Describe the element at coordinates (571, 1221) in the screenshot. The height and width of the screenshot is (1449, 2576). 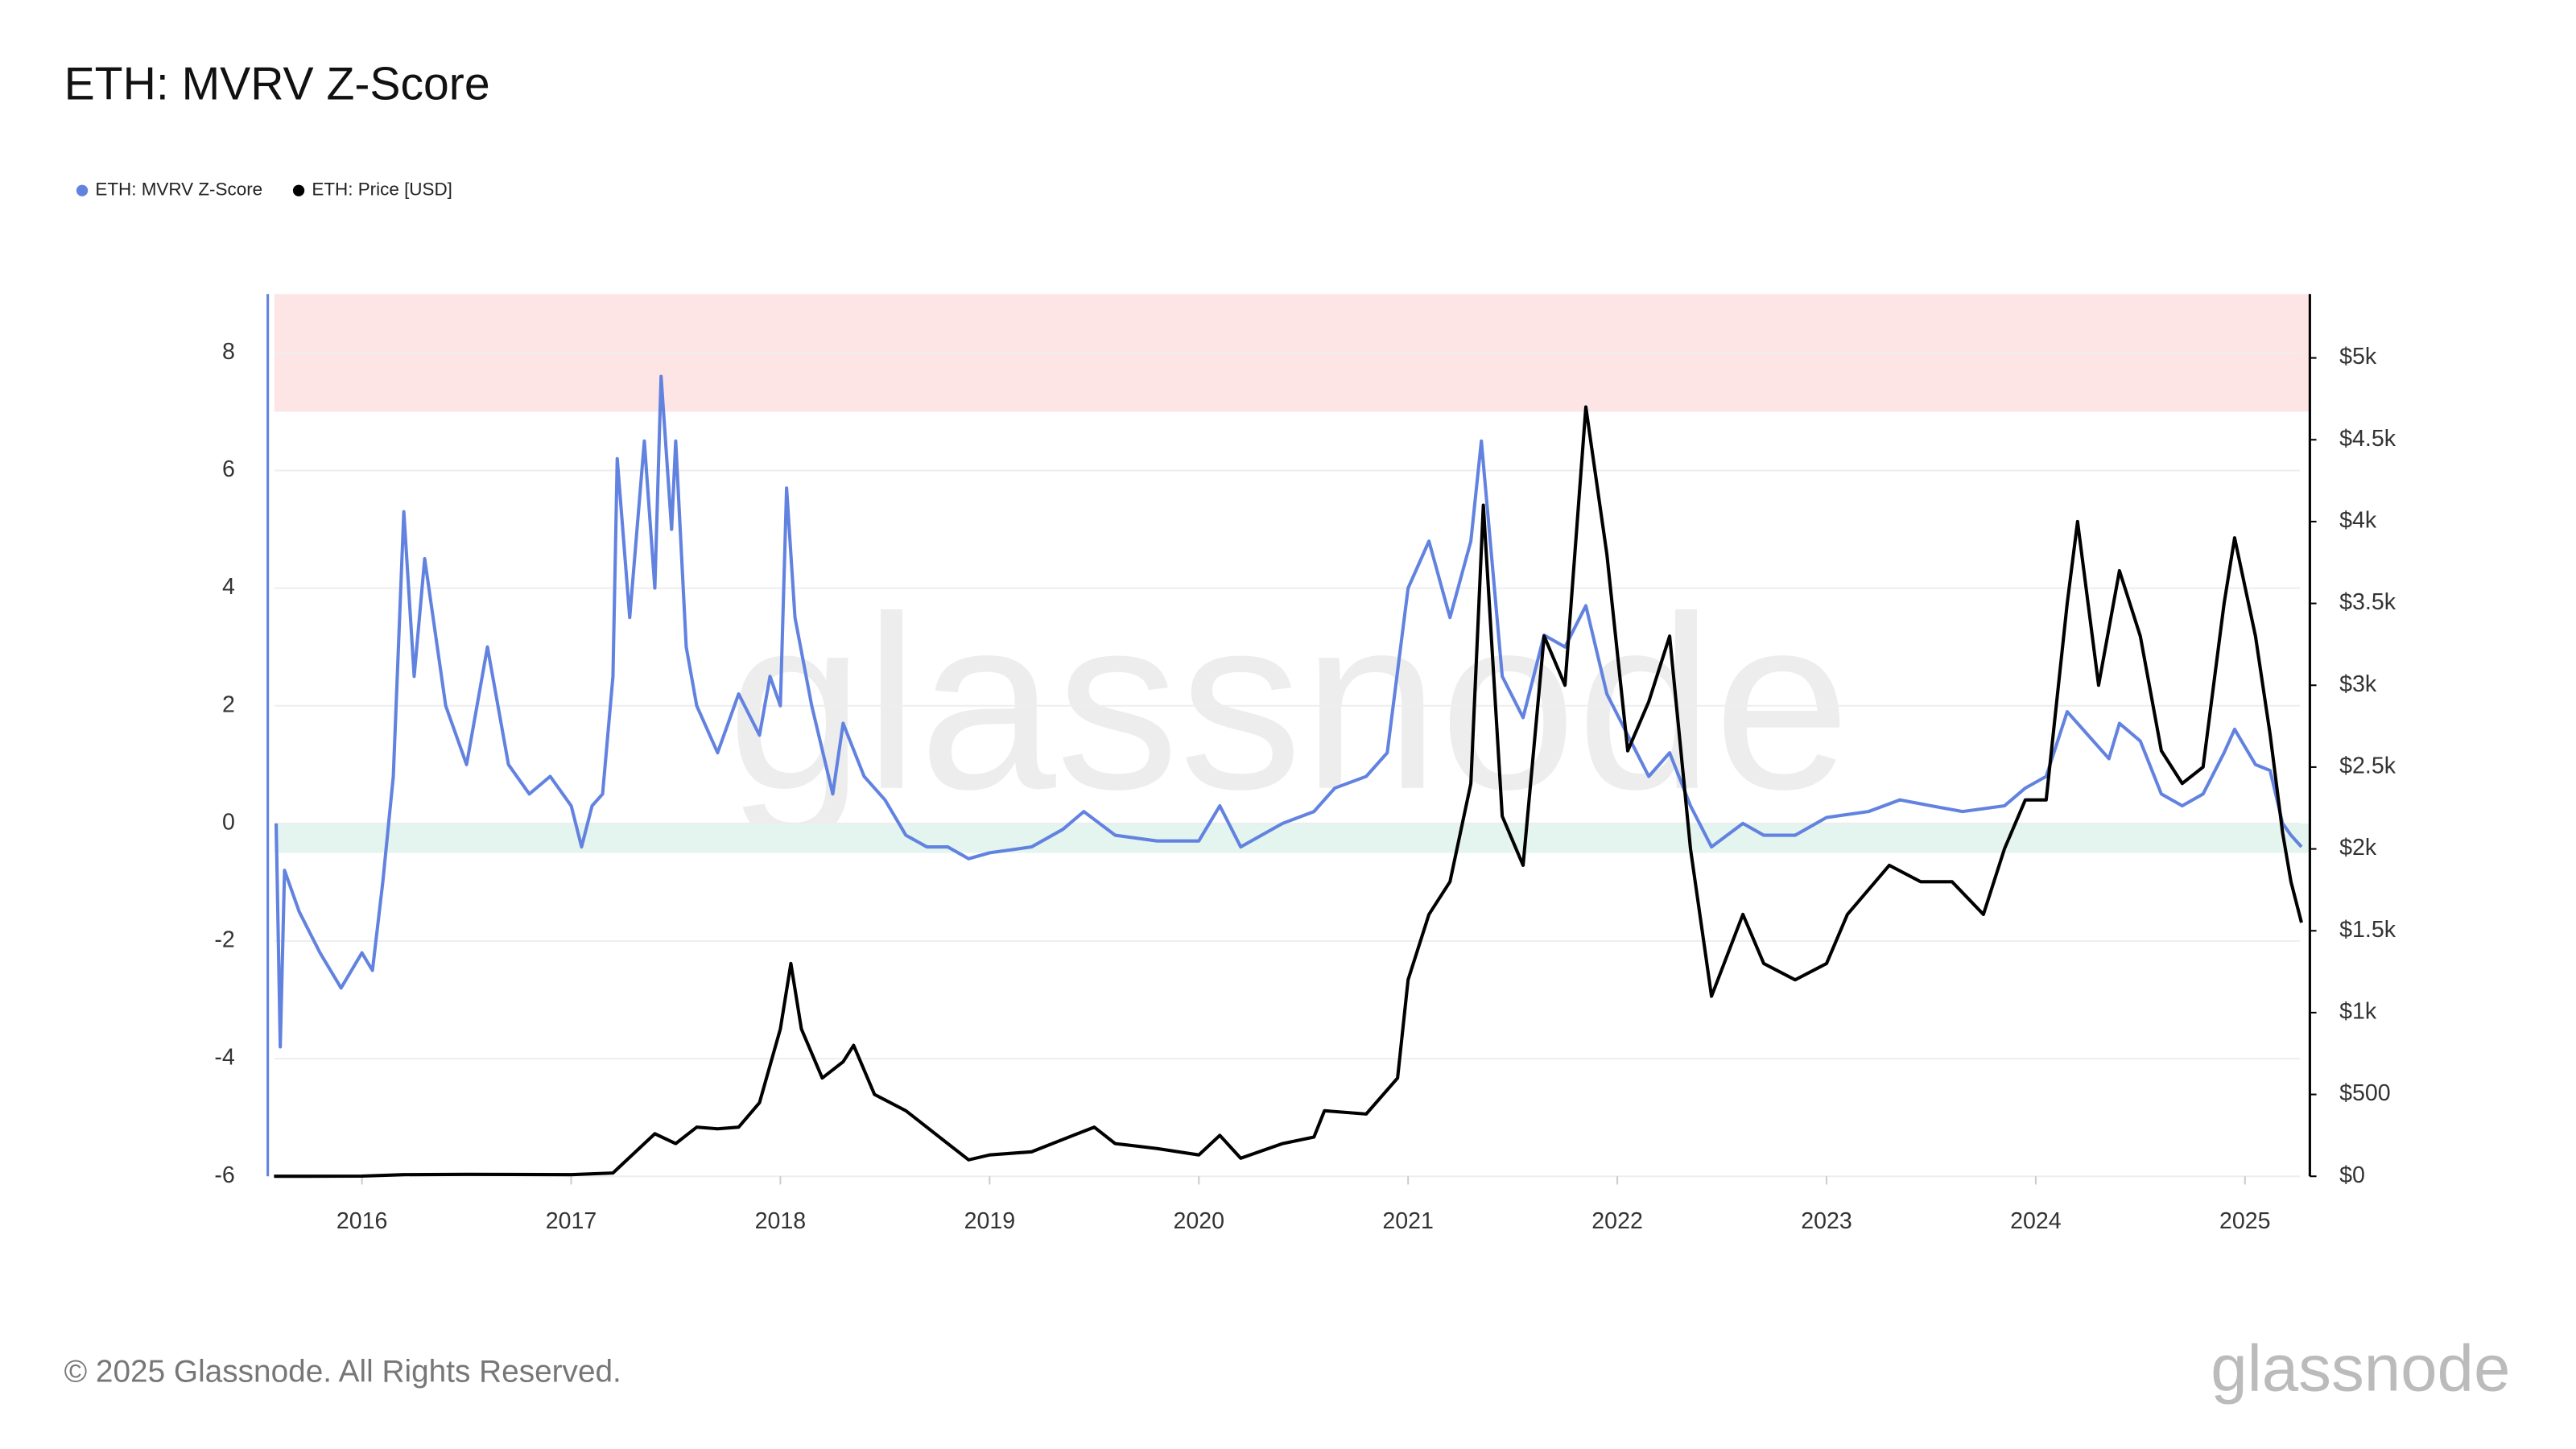
I see `x-tick-label: 2017` at that location.